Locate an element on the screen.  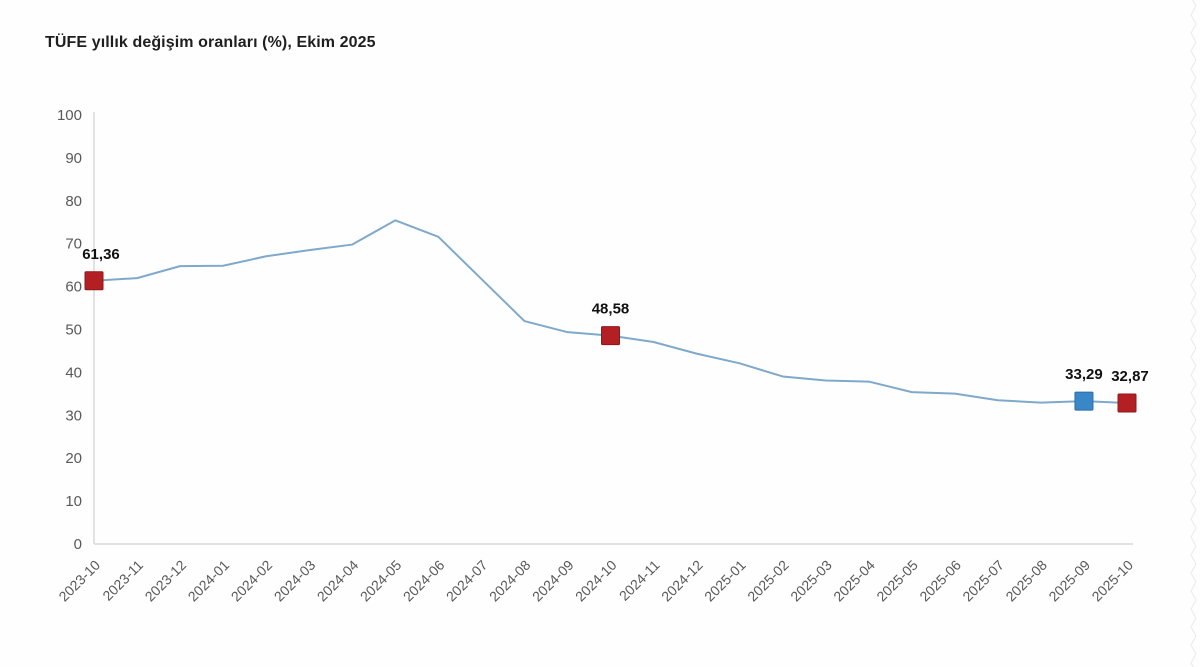
x-tick-label: 2024-02 is located at coordinates (252, 581).